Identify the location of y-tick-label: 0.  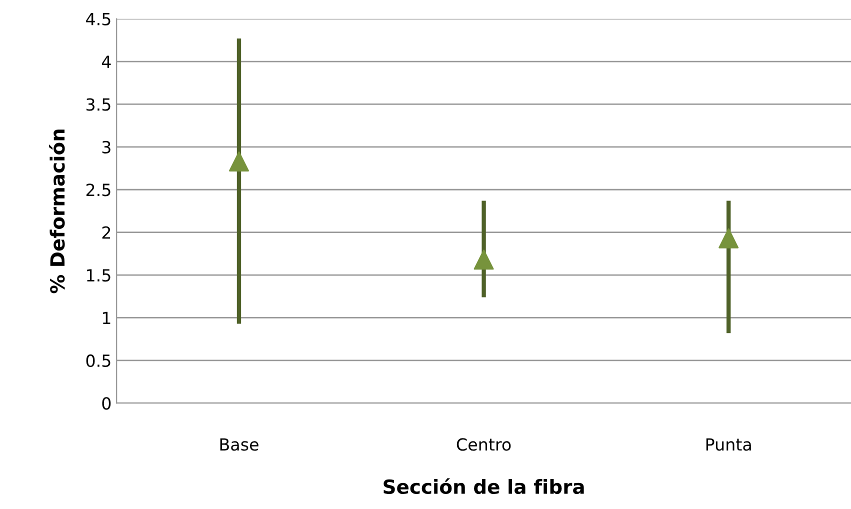
(106, 403).